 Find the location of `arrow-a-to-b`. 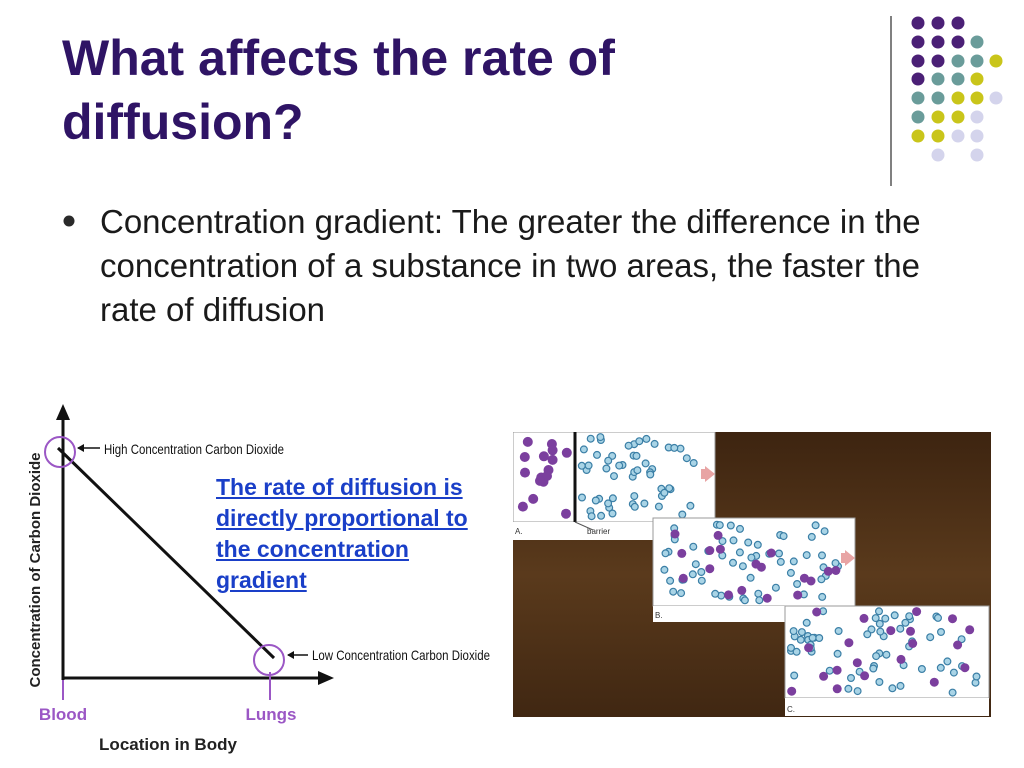

arrow-a-to-b is located at coordinates (710, 474).